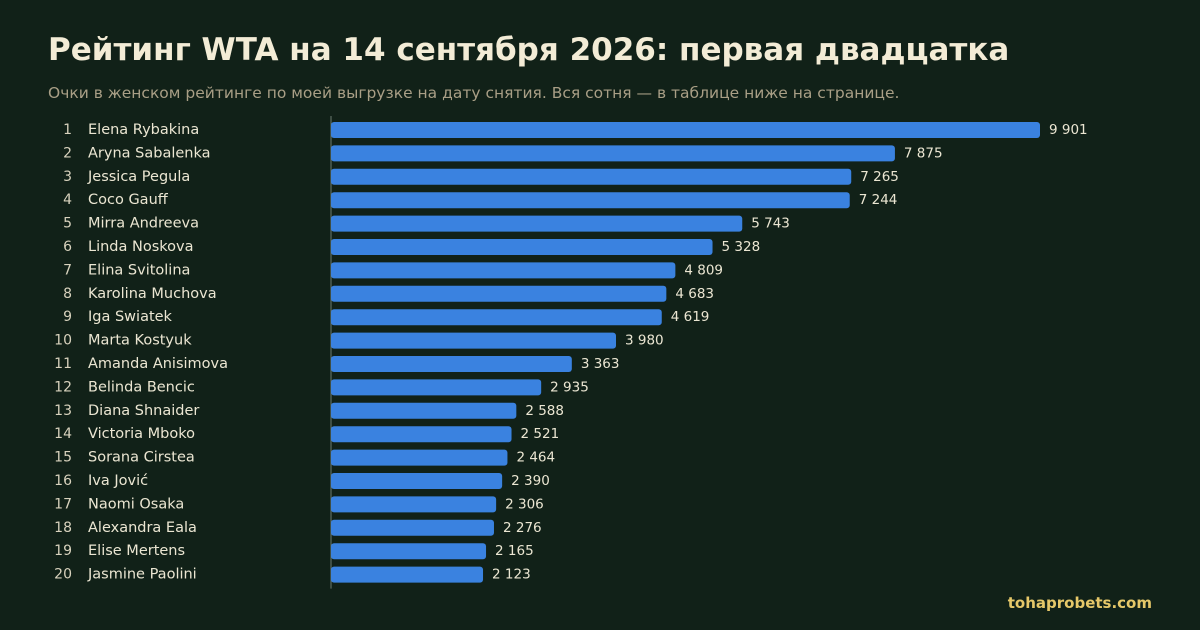 Image resolution: width=1200 pixels, height=630 pixels. What do you see at coordinates (63, 341) in the screenshot?
I see `rank-label: 10` at bounding box center [63, 341].